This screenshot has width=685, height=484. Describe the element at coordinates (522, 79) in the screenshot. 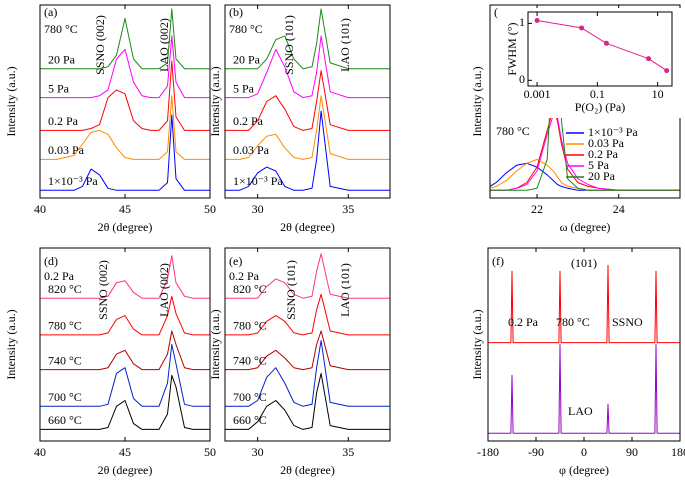

I see `y-tick-label: 0` at that location.